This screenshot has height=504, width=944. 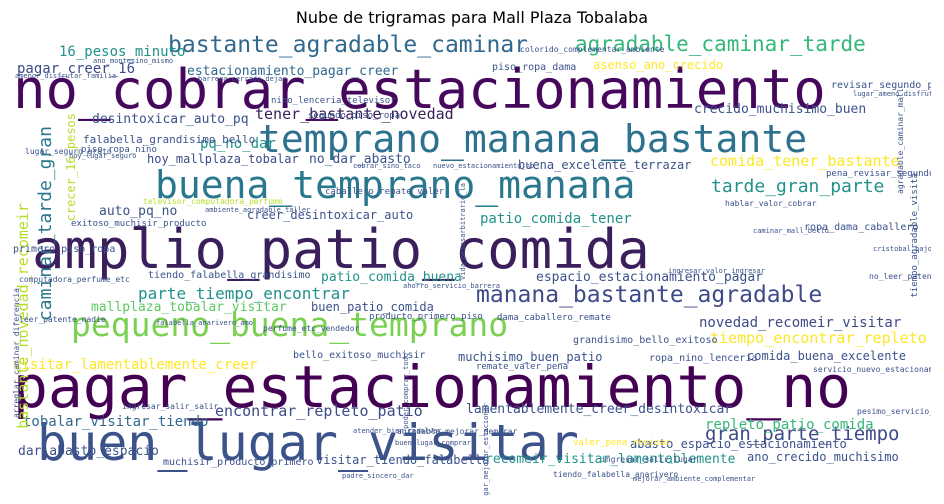 I want to click on trigram-word: tiempo_encontrar_repleto, so click(x=818, y=338).